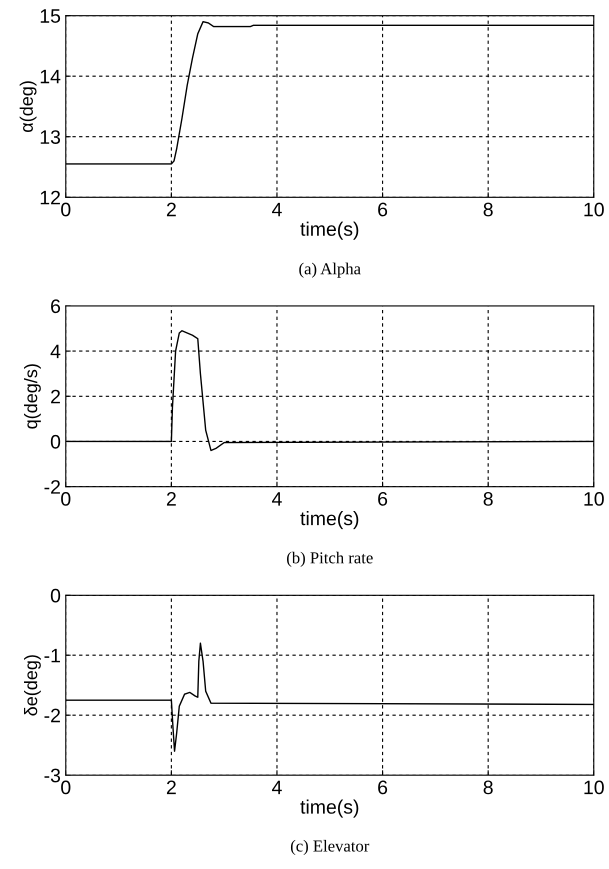  I want to click on y-tick-label: 15, so click(50, 16).